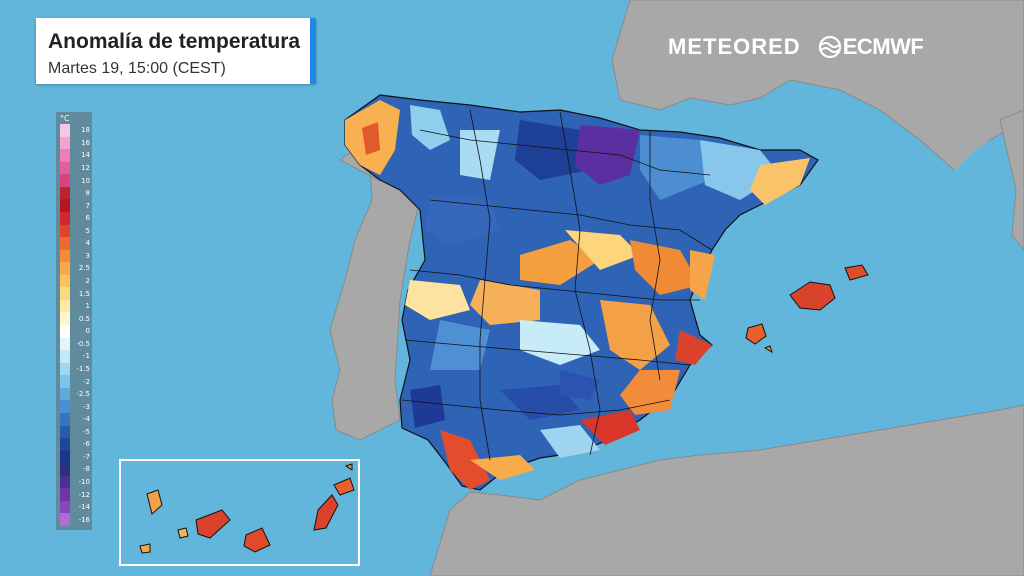 This screenshot has height=576, width=1024. I want to click on map-subtitle: Martes 19, 15:00 (CEST), so click(137, 68).